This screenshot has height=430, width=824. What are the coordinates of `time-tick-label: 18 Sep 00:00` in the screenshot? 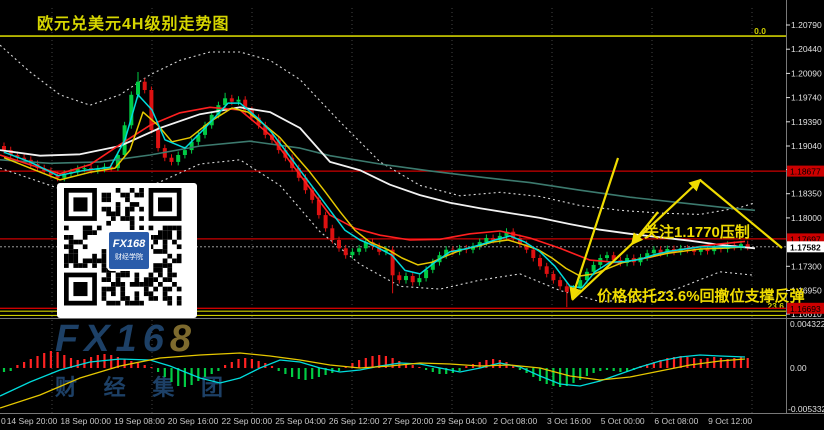 It's located at (85, 421).